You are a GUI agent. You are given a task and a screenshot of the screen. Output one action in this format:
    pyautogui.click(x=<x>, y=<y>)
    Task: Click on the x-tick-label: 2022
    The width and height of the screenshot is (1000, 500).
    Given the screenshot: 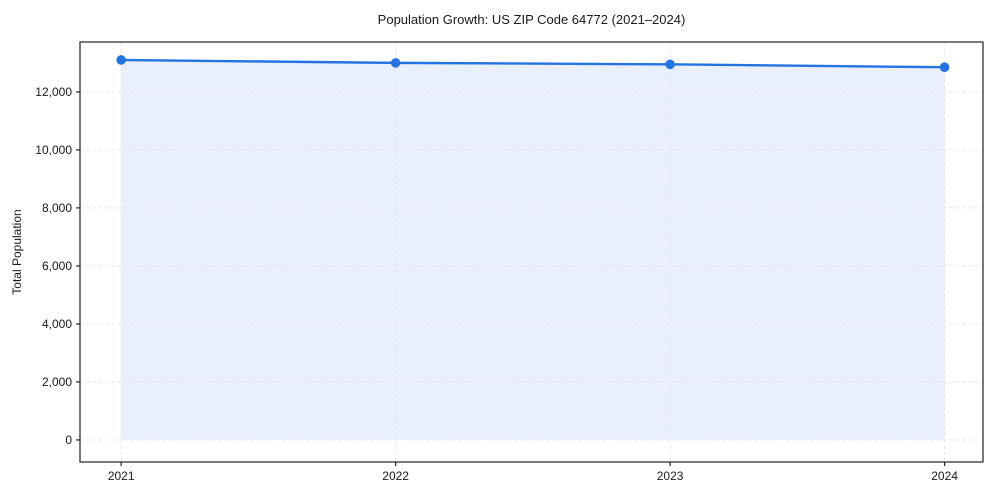 What is the action you would take?
    pyautogui.click(x=395, y=476)
    